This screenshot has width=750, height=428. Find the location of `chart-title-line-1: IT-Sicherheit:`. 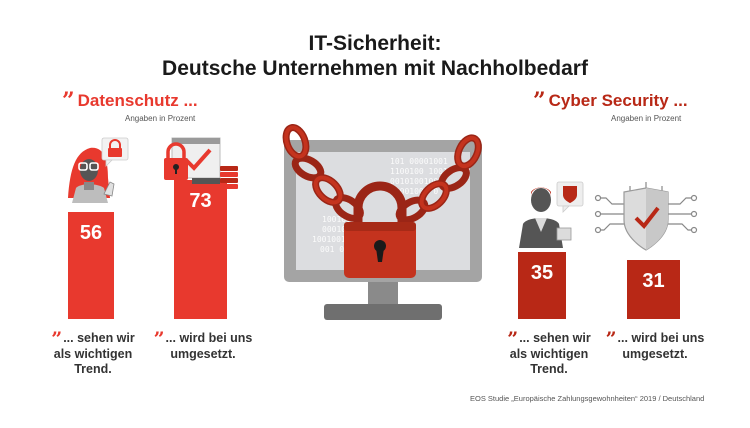

chart-title-line-1: IT-Sicherheit: is located at coordinates (375, 43).